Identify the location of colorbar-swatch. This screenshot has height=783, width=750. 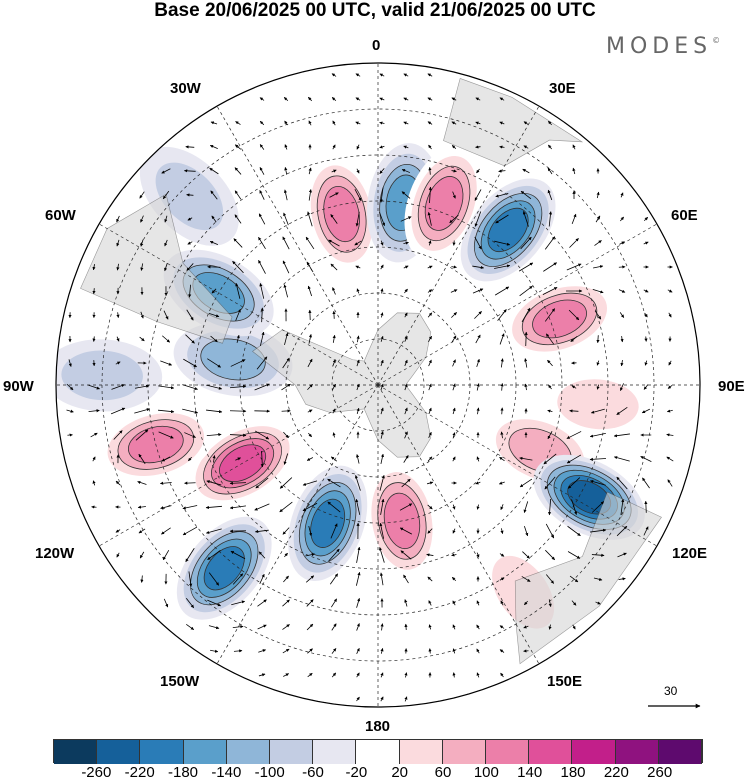
(637, 752).